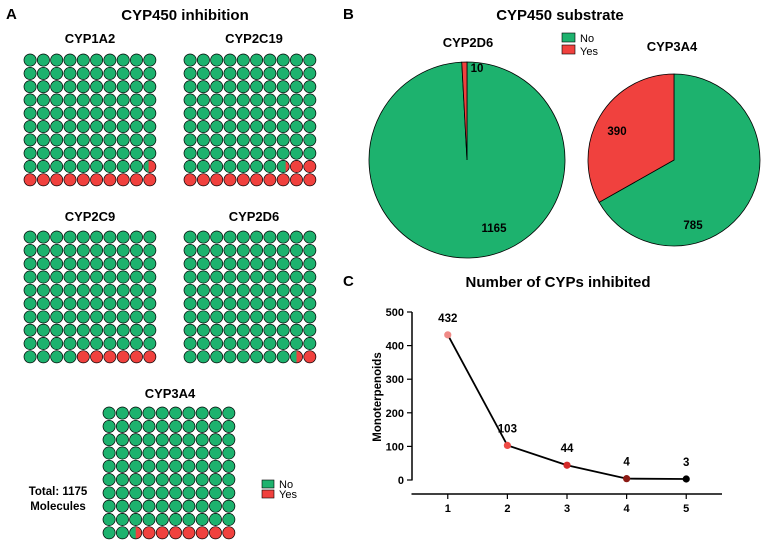 The image size is (772, 546). I want to click on panel-c-title: Number of CYPs inhibited, so click(557, 282).